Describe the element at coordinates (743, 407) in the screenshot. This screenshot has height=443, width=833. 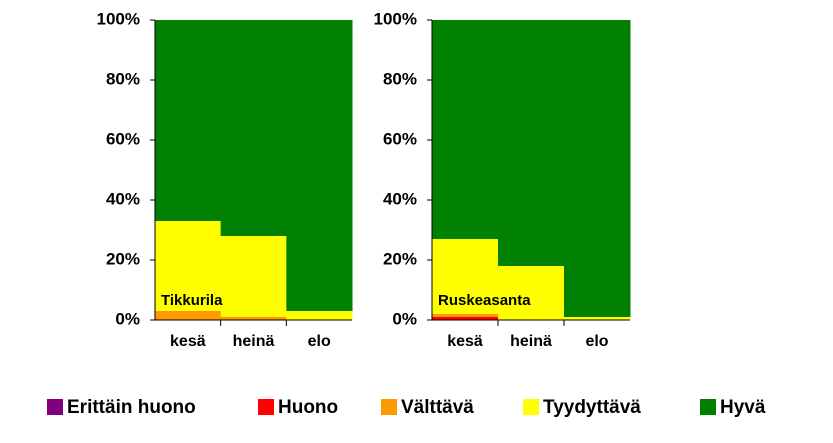
I see `legend-label: Hyvä` at that location.